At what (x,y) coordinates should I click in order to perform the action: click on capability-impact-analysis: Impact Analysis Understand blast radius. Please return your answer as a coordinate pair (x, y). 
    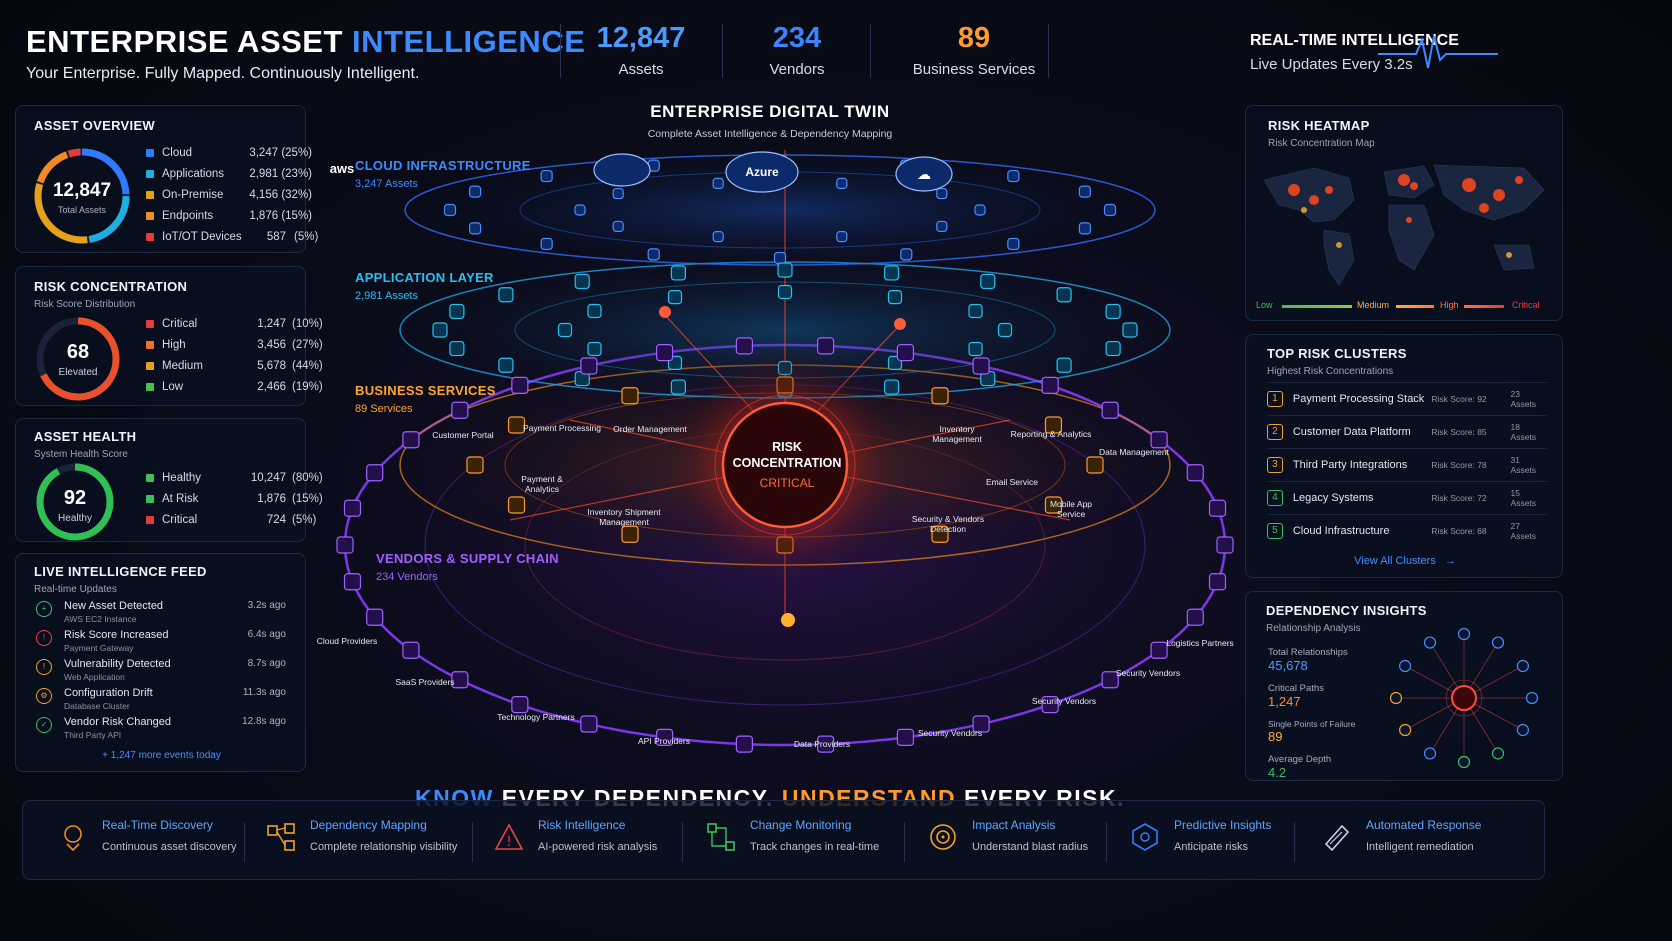
    Looking at the image, I should click on (1008, 835).